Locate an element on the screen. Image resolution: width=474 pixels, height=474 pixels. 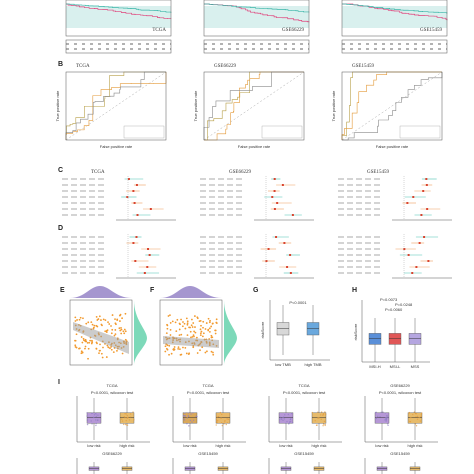
x-tick-label: MSS is located at coordinates (415, 366).